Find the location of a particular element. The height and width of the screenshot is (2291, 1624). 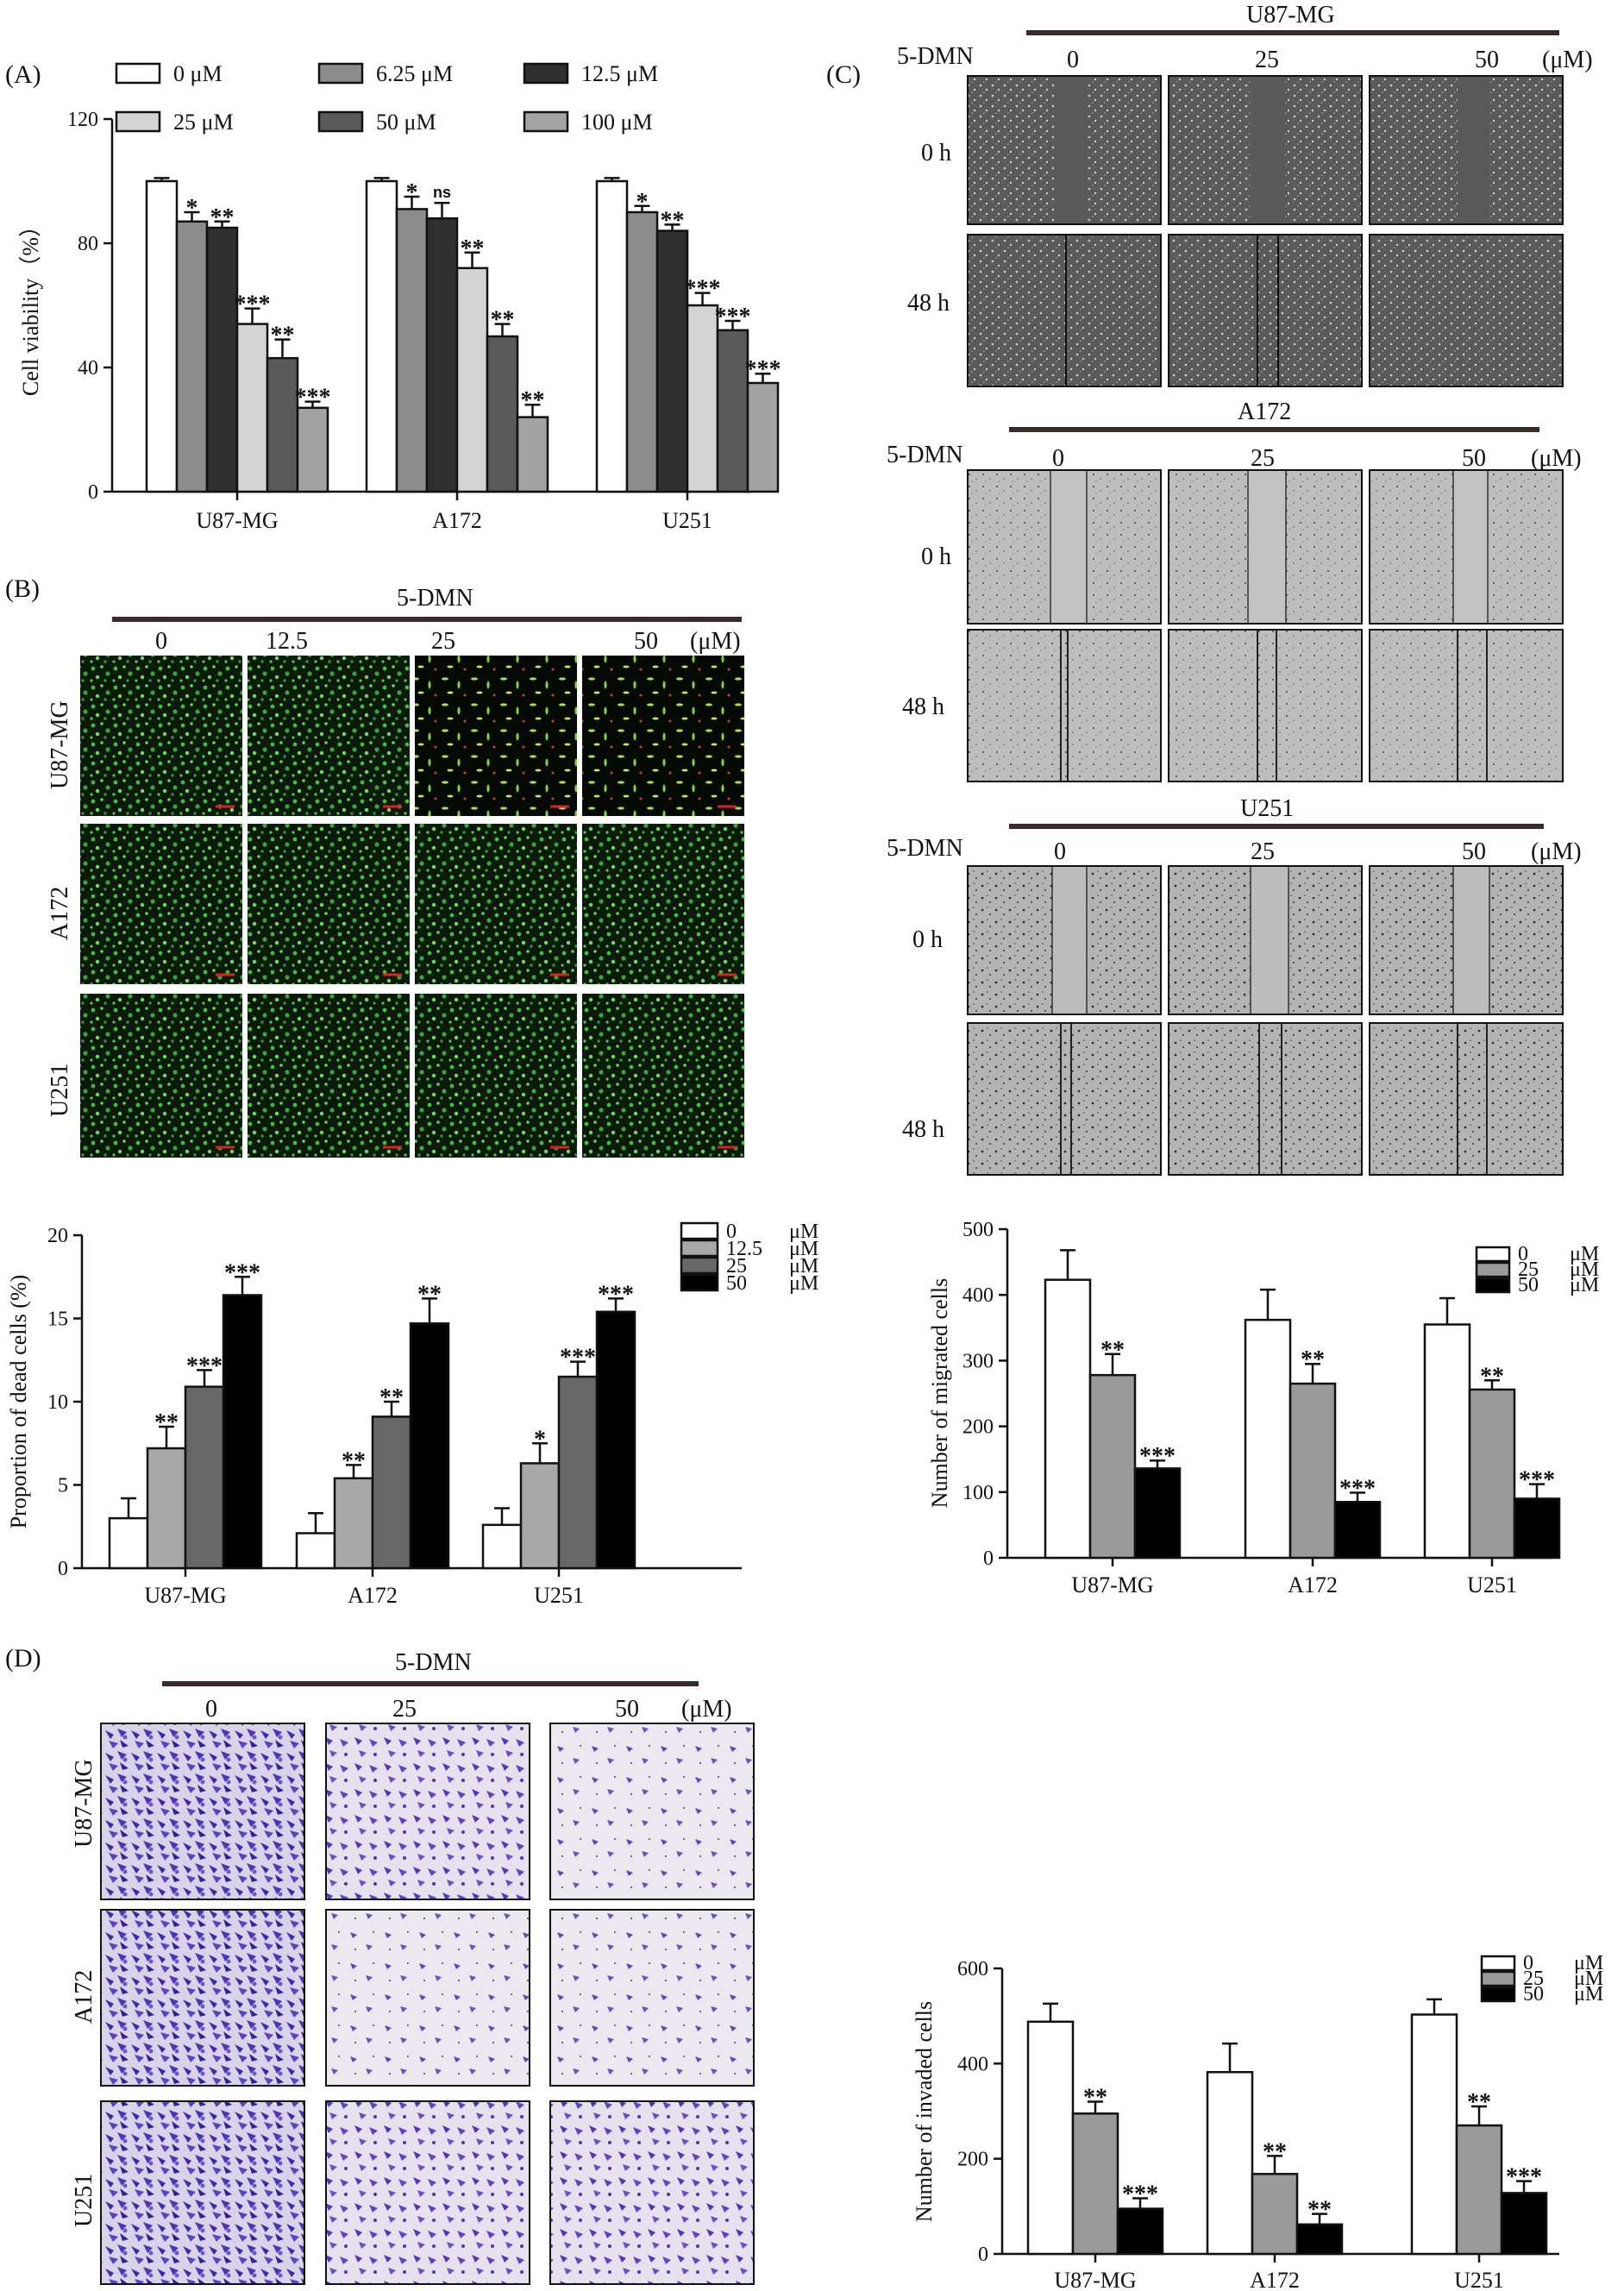

group-label: U251 is located at coordinates (1267, 808).